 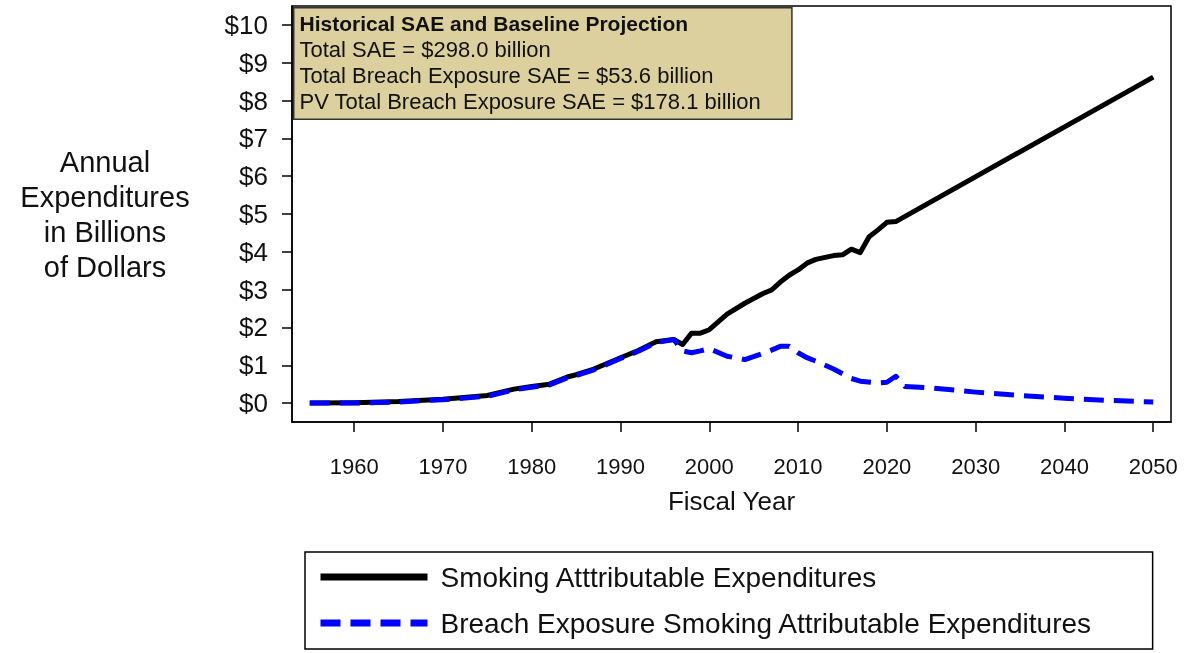 What do you see at coordinates (530, 101) in the screenshot?
I see `annotation: PV Total Breach Exposure SAE = $178.1 billion` at bounding box center [530, 101].